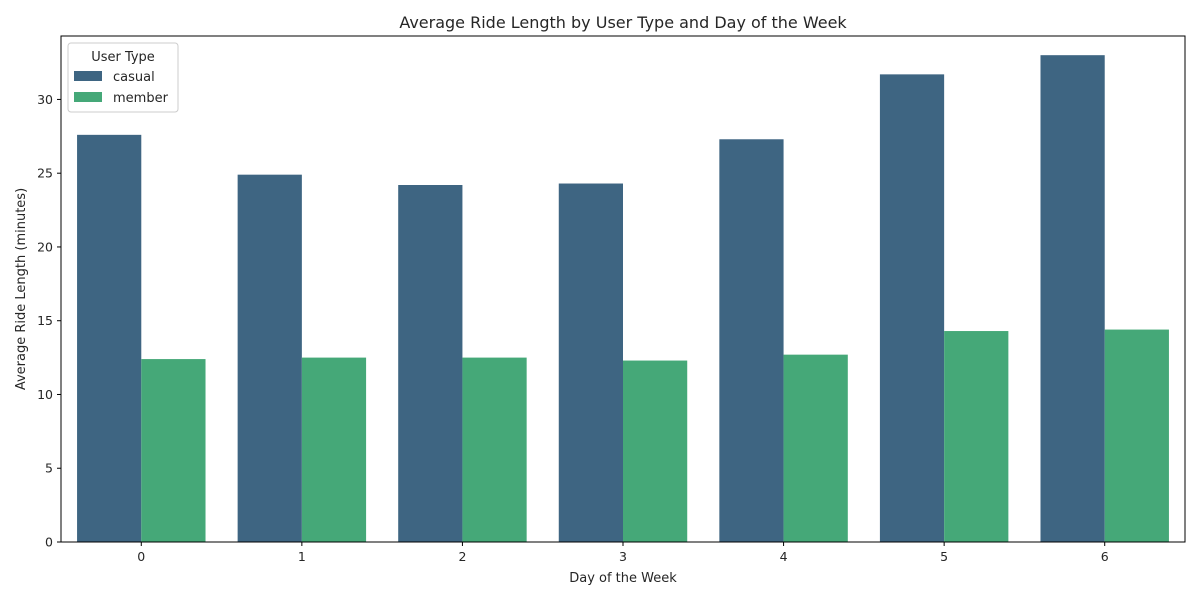 The image size is (1200, 600). Describe the element at coordinates (462, 556) in the screenshot. I see `x-tick-label: 2` at that location.